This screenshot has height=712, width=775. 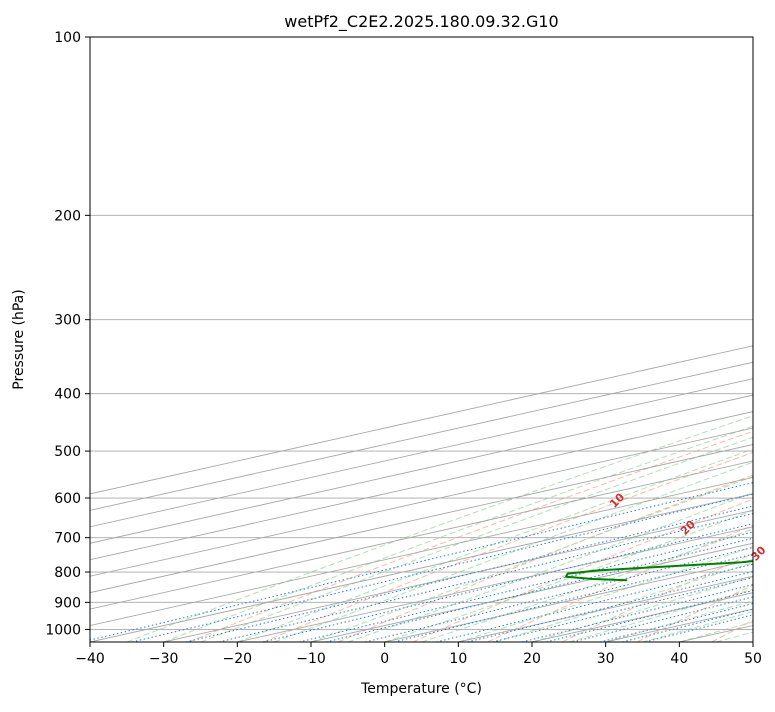 What do you see at coordinates (606, 659) in the screenshot?
I see `x-tick-label: 30` at bounding box center [606, 659].